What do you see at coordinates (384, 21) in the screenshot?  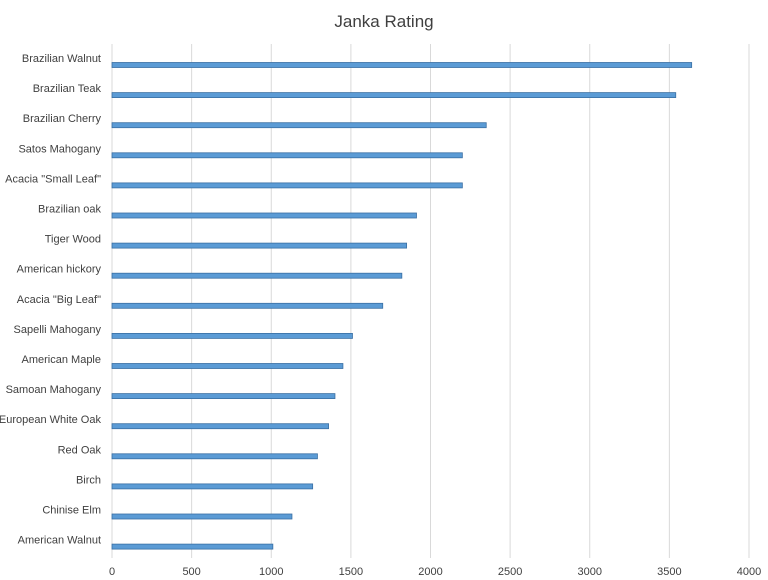 I see `chart-title: Janka Rating` at bounding box center [384, 21].